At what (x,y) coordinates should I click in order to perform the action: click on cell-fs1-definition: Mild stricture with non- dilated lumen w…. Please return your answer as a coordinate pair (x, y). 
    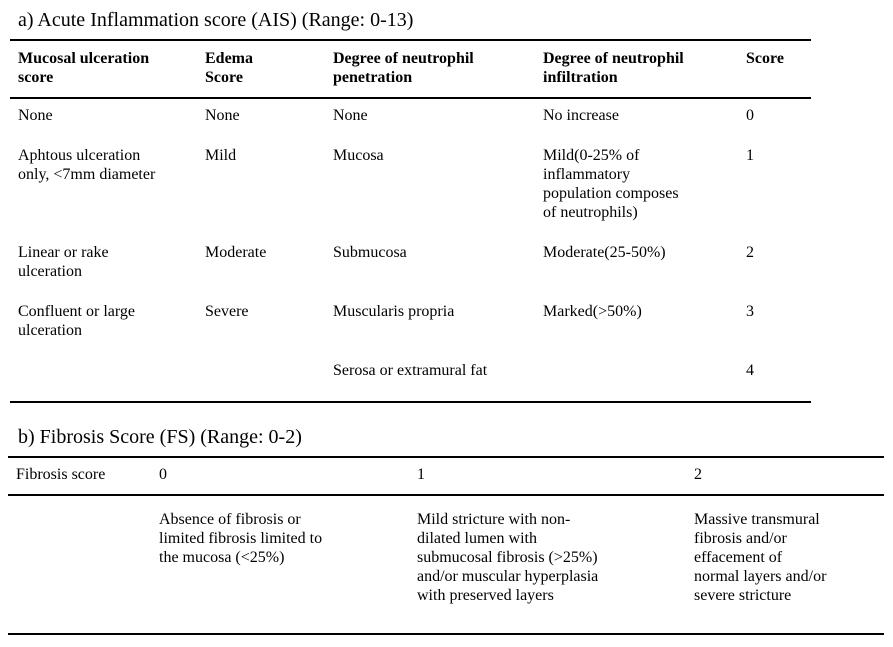
    Looking at the image, I should click on (508, 557).